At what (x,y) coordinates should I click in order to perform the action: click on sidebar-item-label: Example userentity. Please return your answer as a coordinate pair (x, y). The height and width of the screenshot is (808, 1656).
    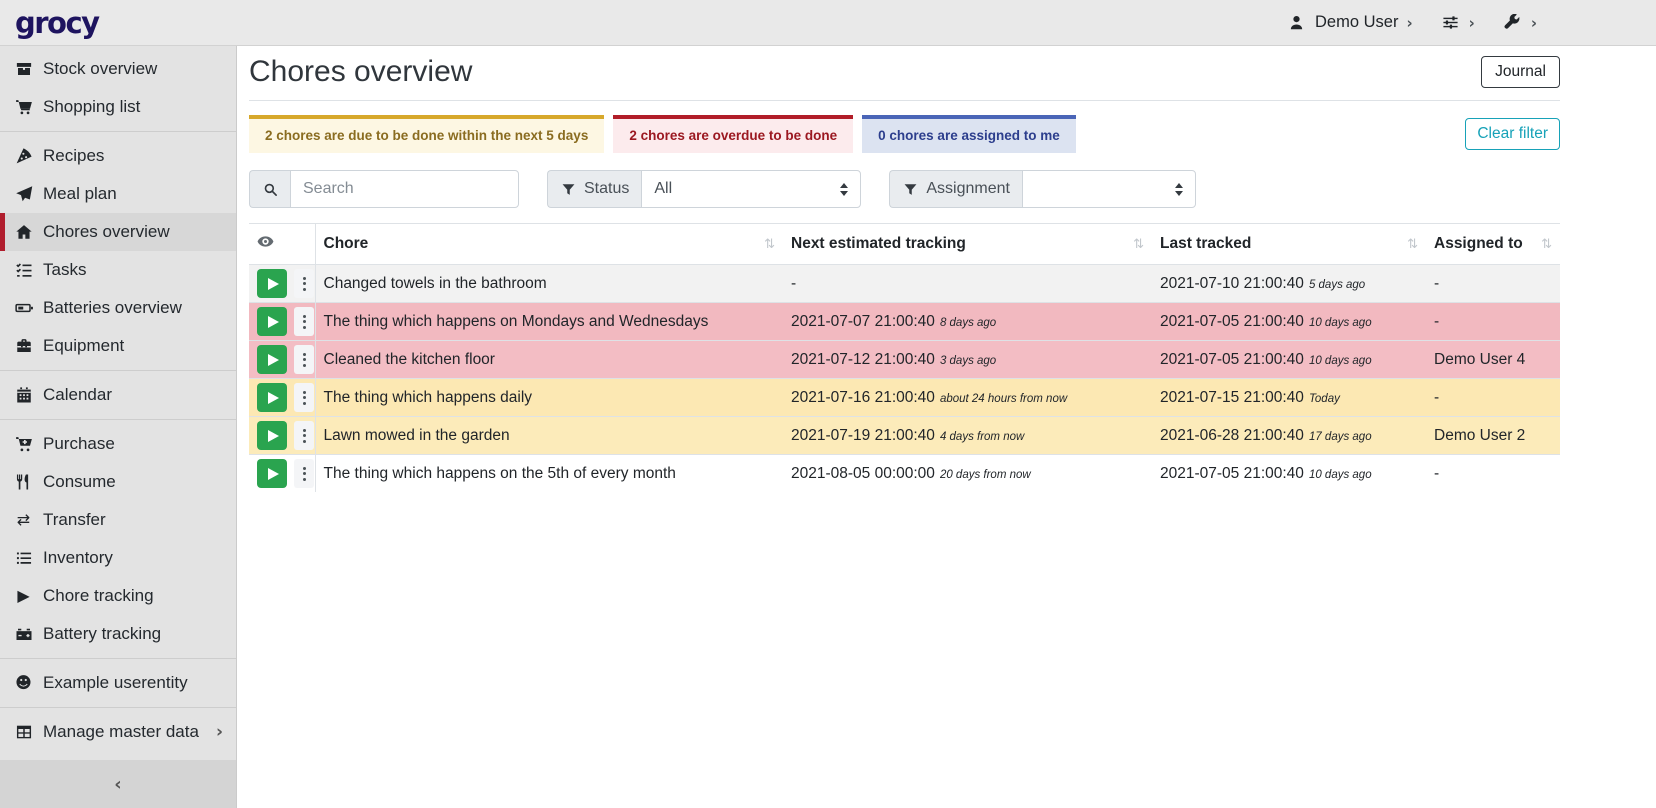
    Looking at the image, I should click on (115, 682).